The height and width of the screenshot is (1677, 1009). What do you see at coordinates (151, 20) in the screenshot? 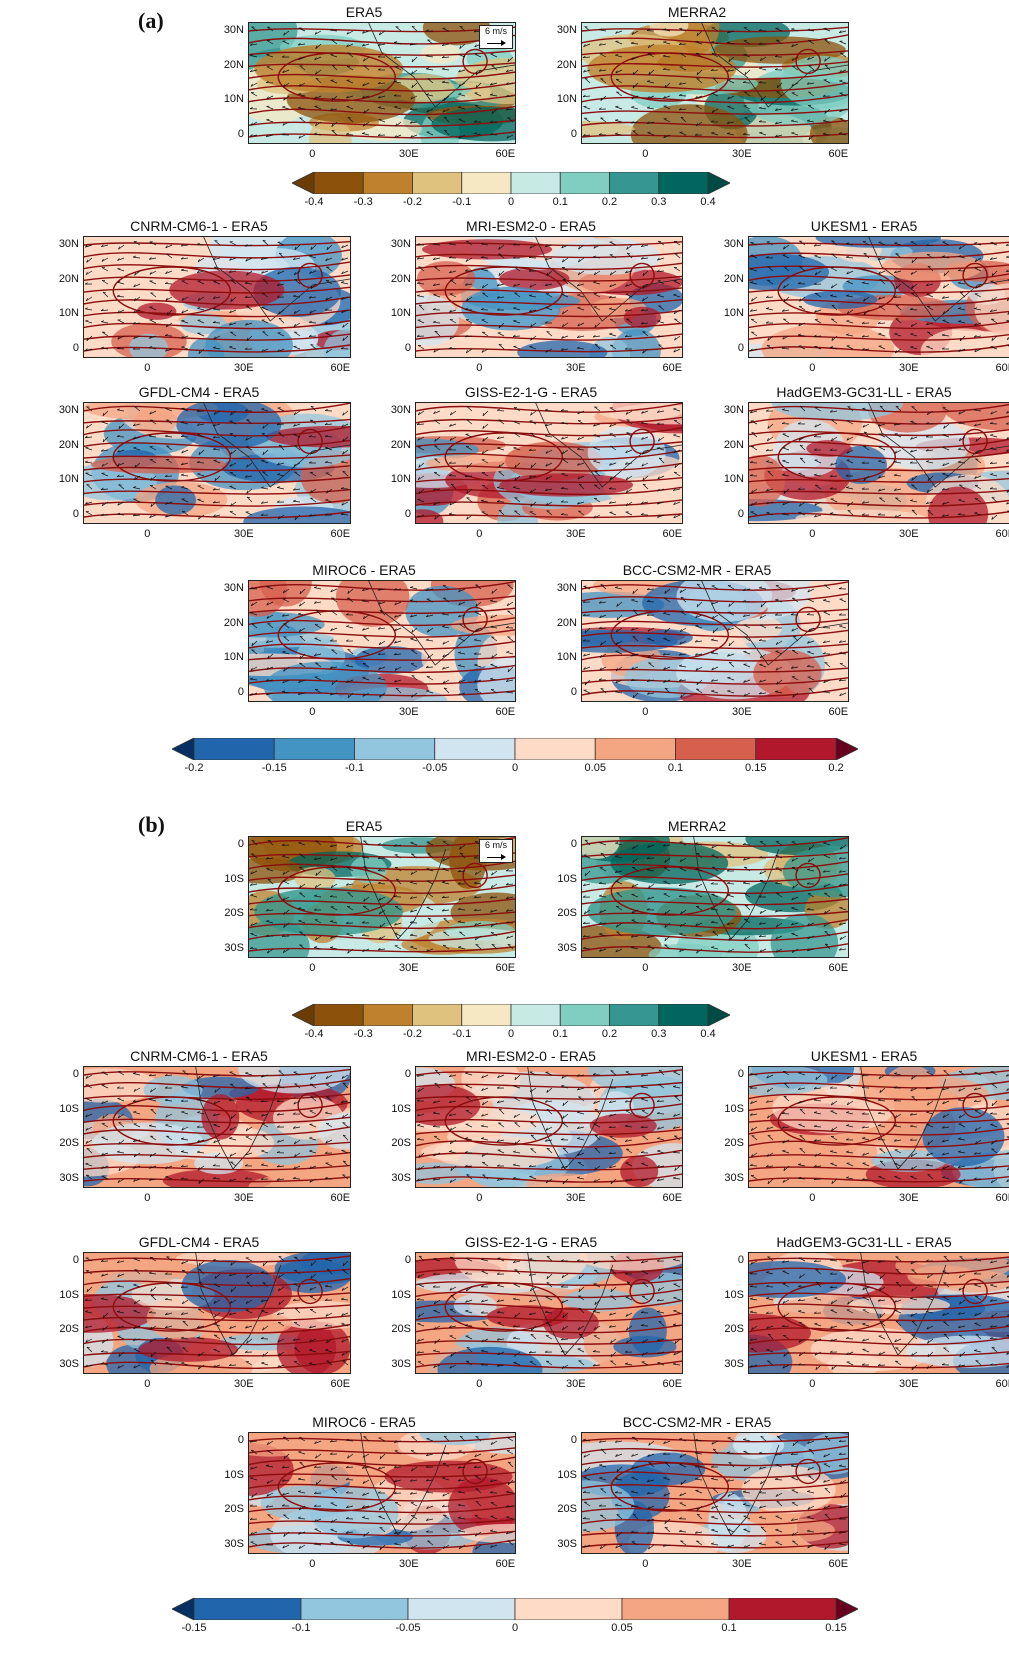
I see `panel-letter: (a)` at bounding box center [151, 20].